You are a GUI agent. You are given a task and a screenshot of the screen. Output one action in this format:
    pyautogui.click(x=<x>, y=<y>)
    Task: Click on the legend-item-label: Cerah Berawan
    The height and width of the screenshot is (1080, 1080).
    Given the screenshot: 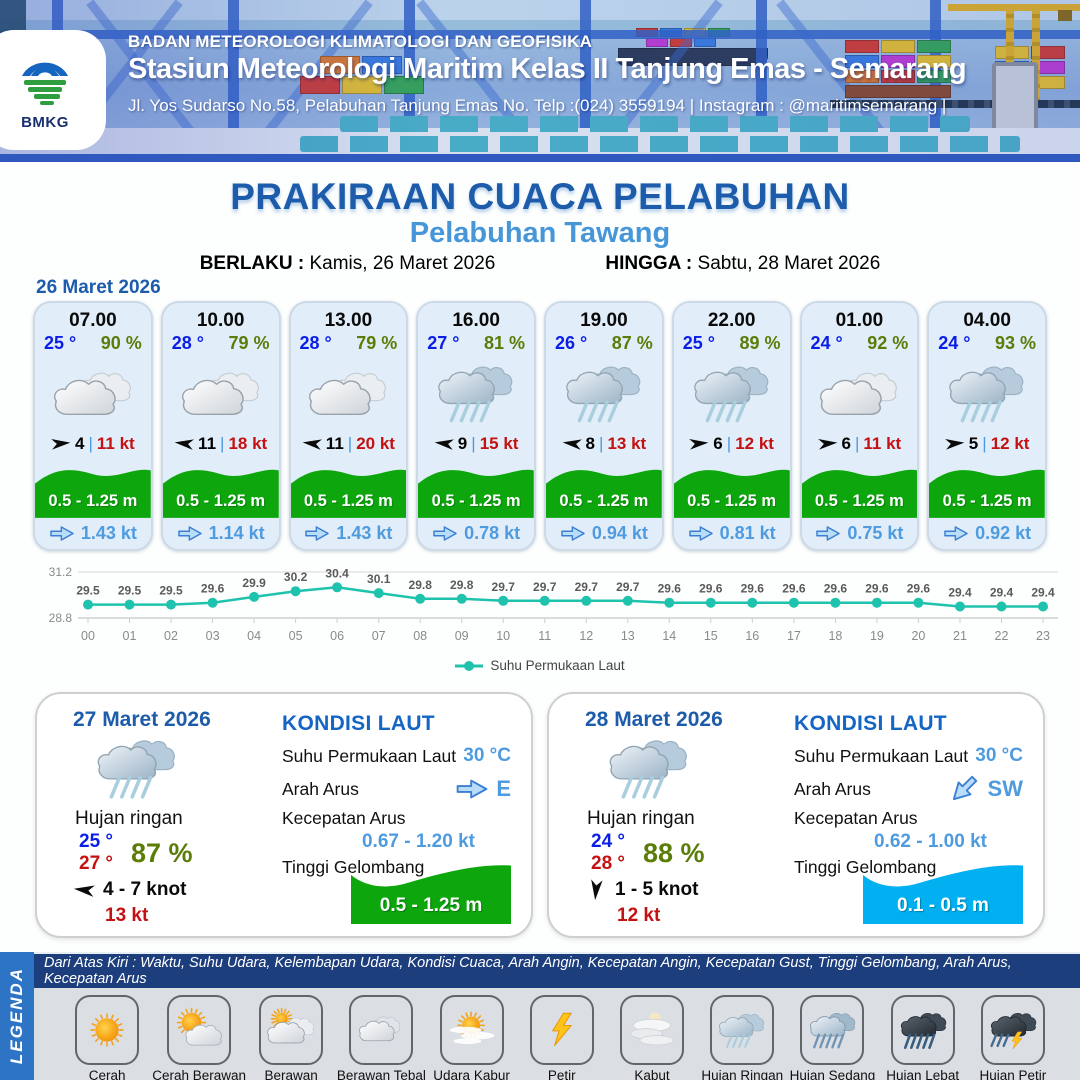 What is the action you would take?
    pyautogui.click(x=199, y=1074)
    